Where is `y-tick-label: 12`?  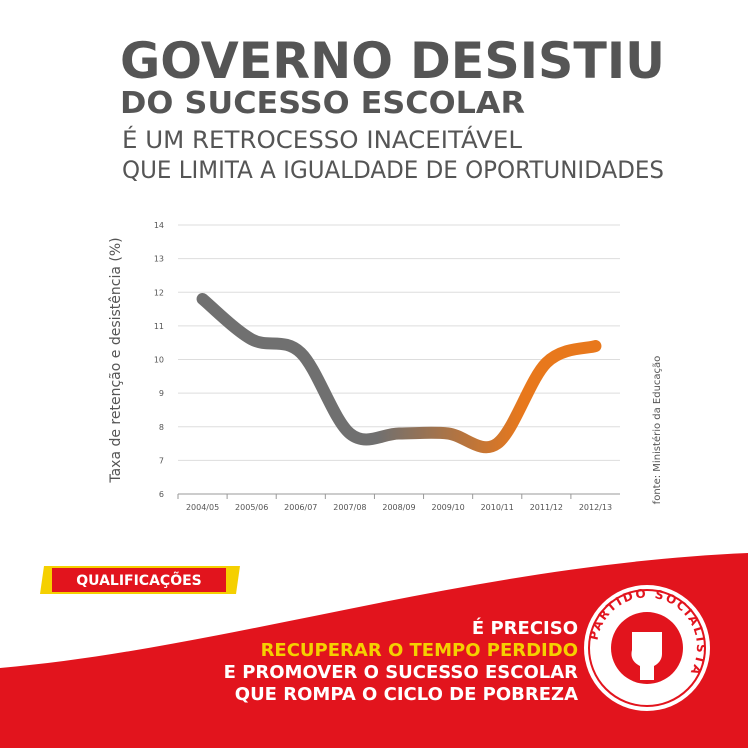 y-tick-label: 12 is located at coordinates (159, 292).